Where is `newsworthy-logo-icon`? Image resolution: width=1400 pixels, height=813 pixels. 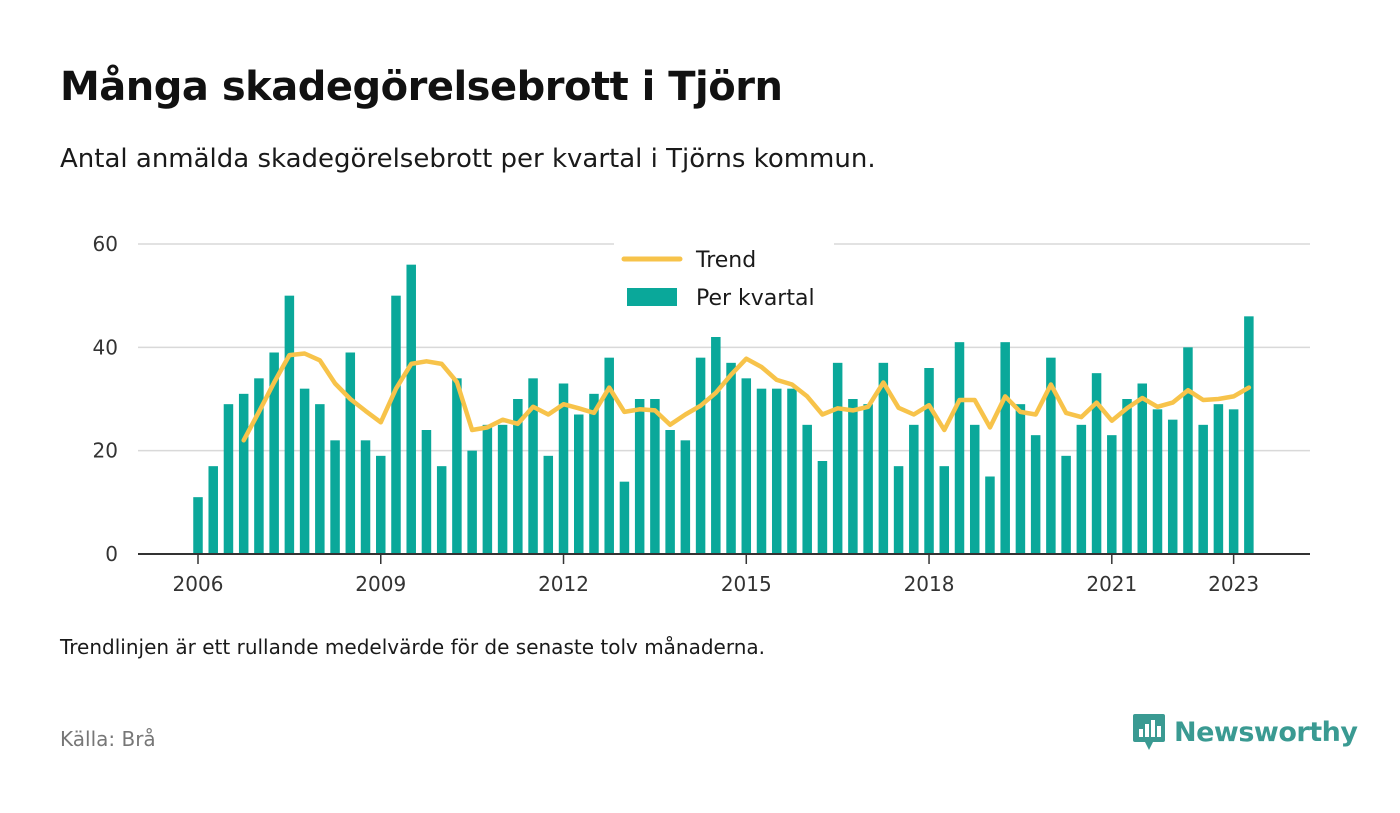 newsworthy-logo-icon is located at coordinates (1149, 732).